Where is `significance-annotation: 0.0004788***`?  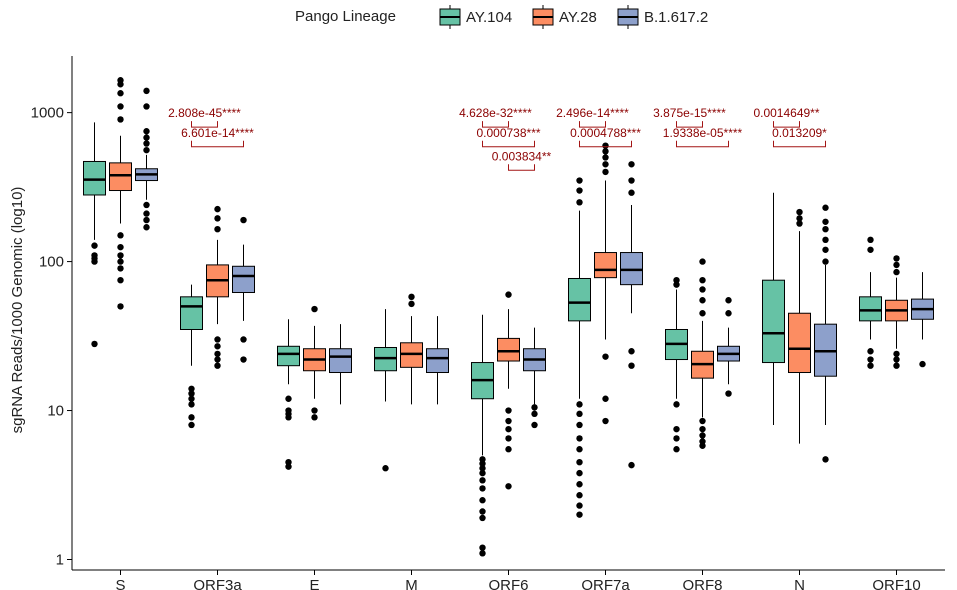 significance-annotation: 0.0004788*** is located at coordinates (605, 137).